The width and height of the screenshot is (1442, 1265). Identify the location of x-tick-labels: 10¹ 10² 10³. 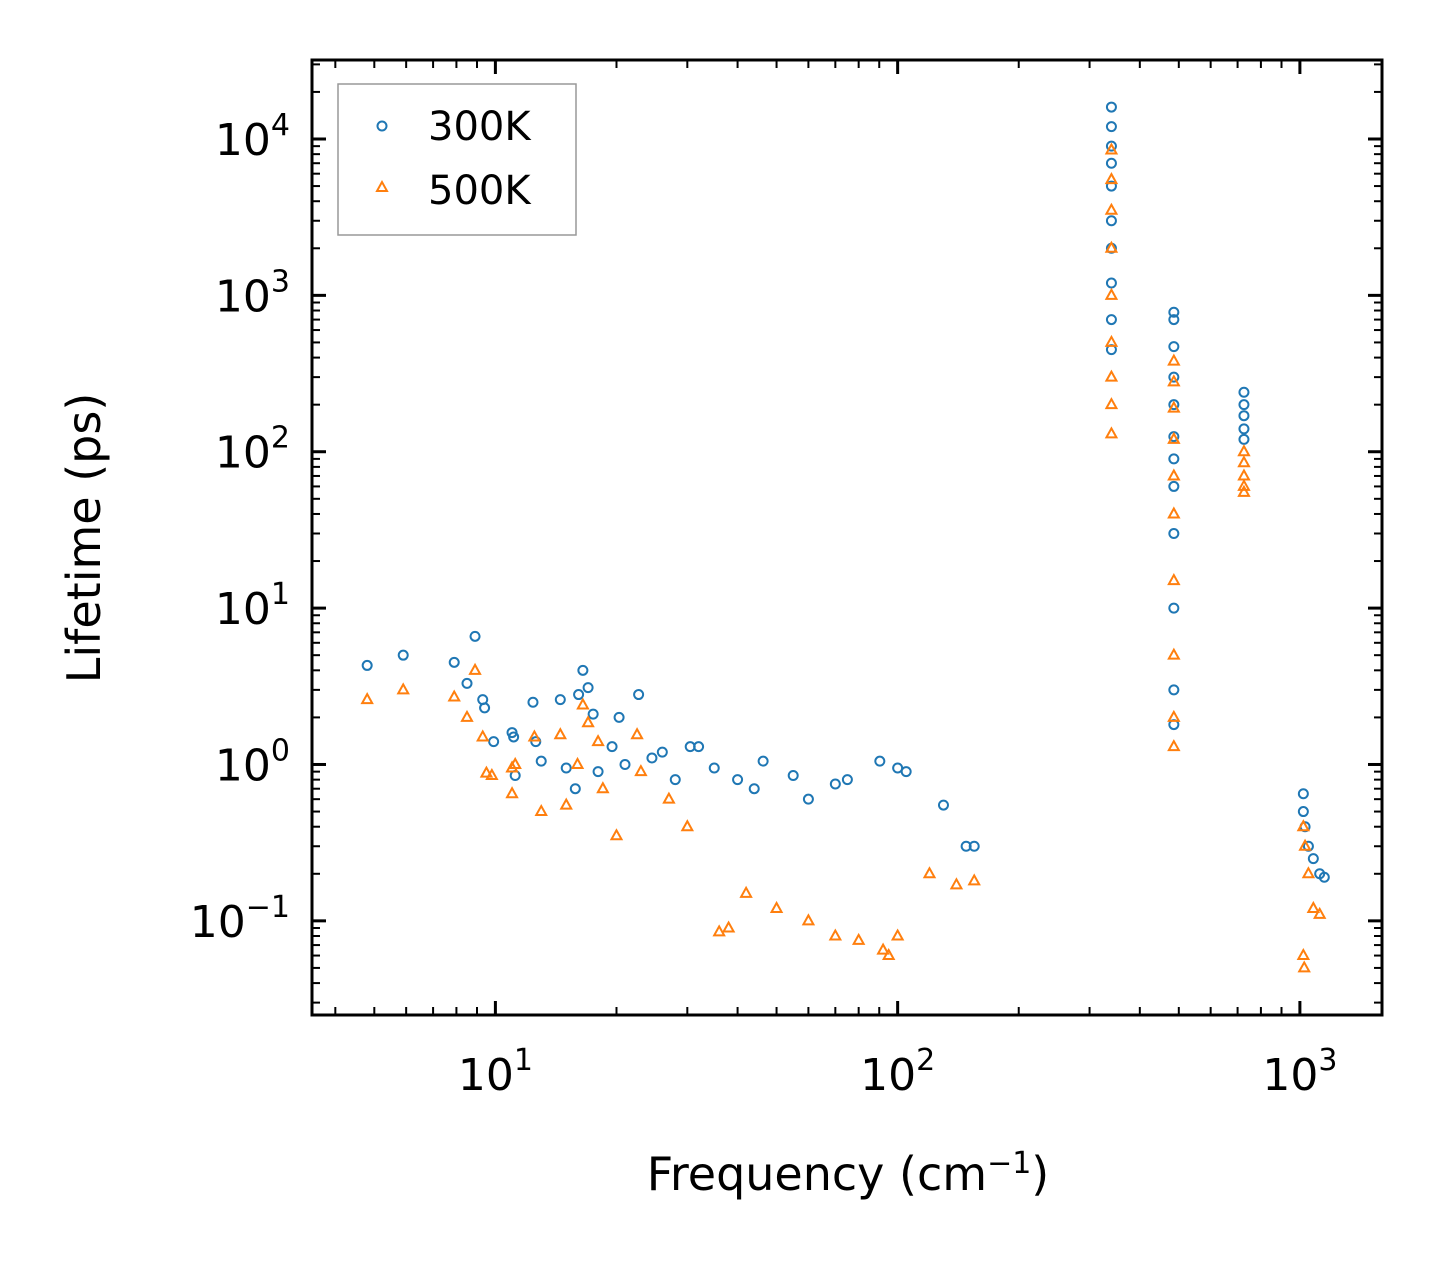
(898, 1072).